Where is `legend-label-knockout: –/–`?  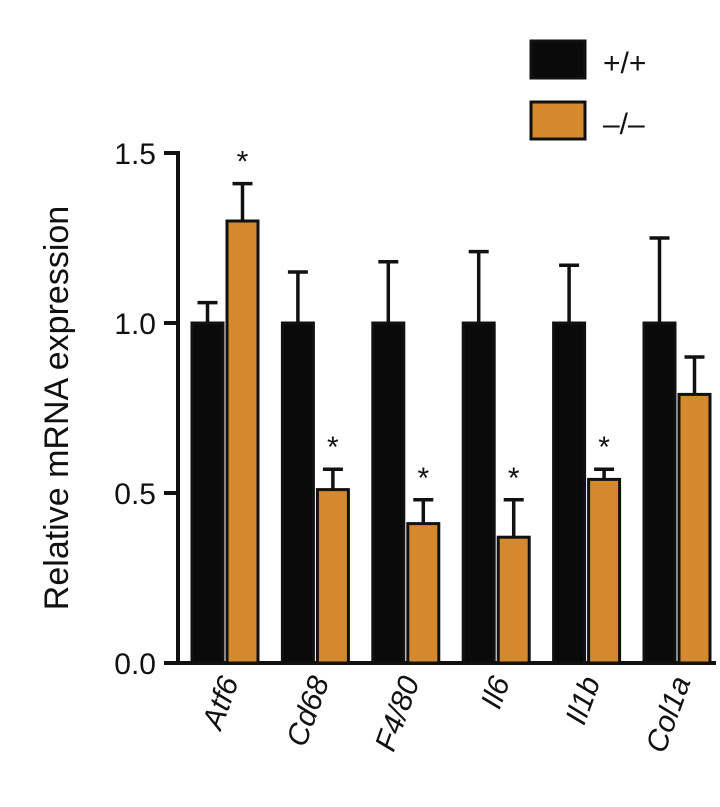
legend-label-knockout: –/– is located at coordinates (624, 124).